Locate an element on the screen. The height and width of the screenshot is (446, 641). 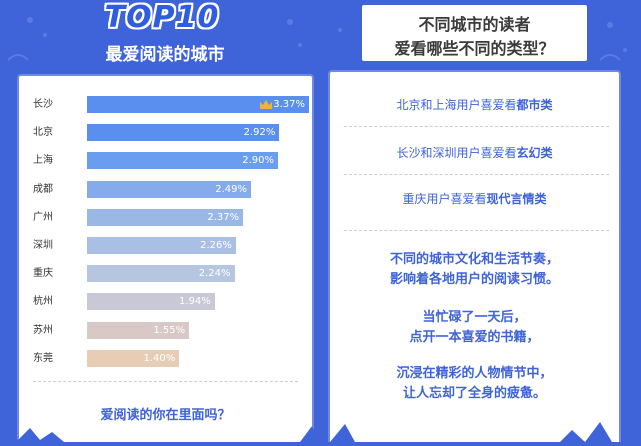
bar: 2.26% is located at coordinates (161, 245).